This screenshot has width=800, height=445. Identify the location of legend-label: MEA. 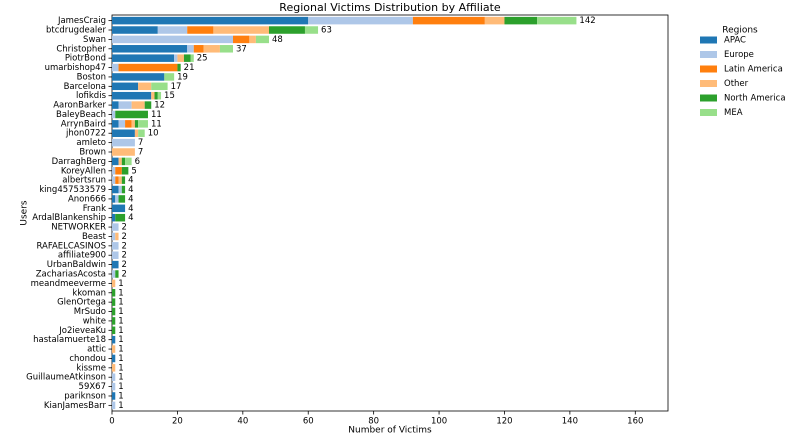
(733, 113).